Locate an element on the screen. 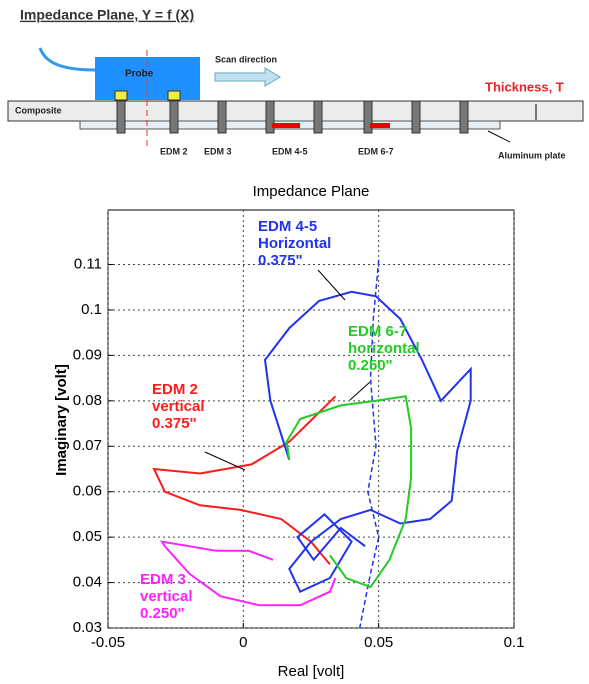 The height and width of the screenshot is (684, 589). composite-plate is located at coordinates (295, 111).